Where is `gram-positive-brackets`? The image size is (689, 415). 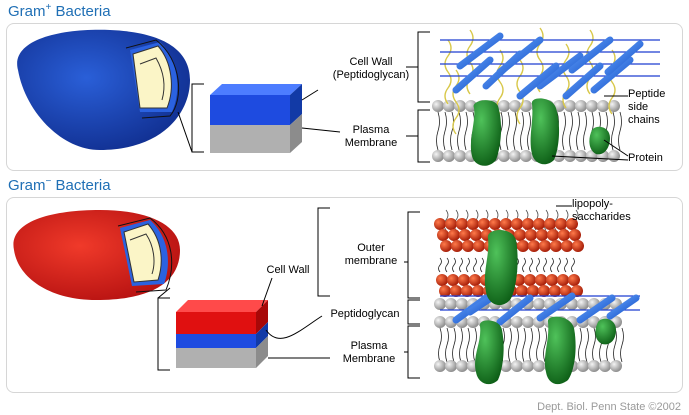 gram-positive-brackets is located at coordinates (418, 97).